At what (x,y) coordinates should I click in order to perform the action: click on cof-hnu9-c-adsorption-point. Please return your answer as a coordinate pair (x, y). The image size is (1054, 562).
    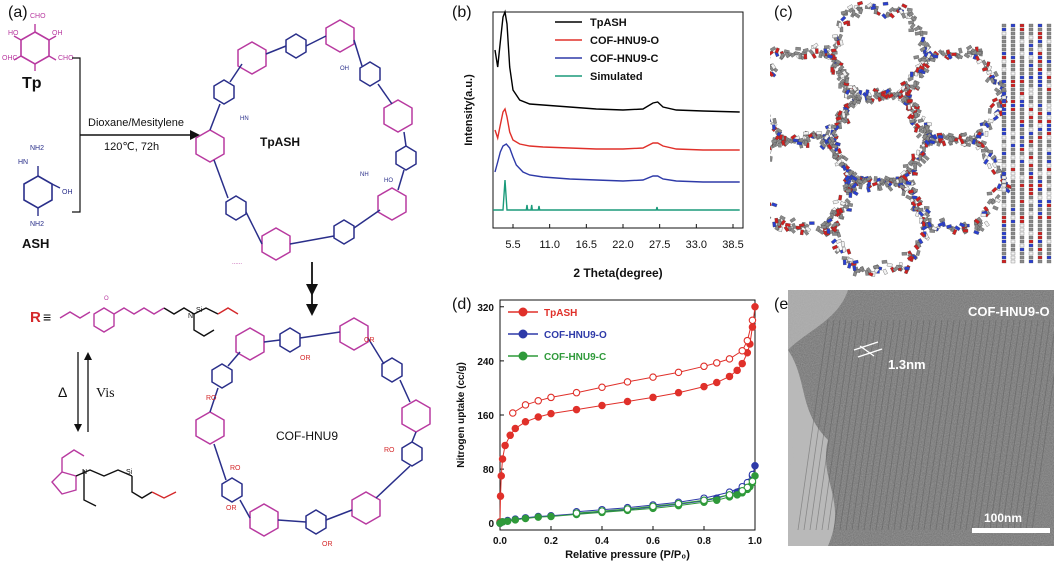
    Looking at the image, I should click on (538, 517).